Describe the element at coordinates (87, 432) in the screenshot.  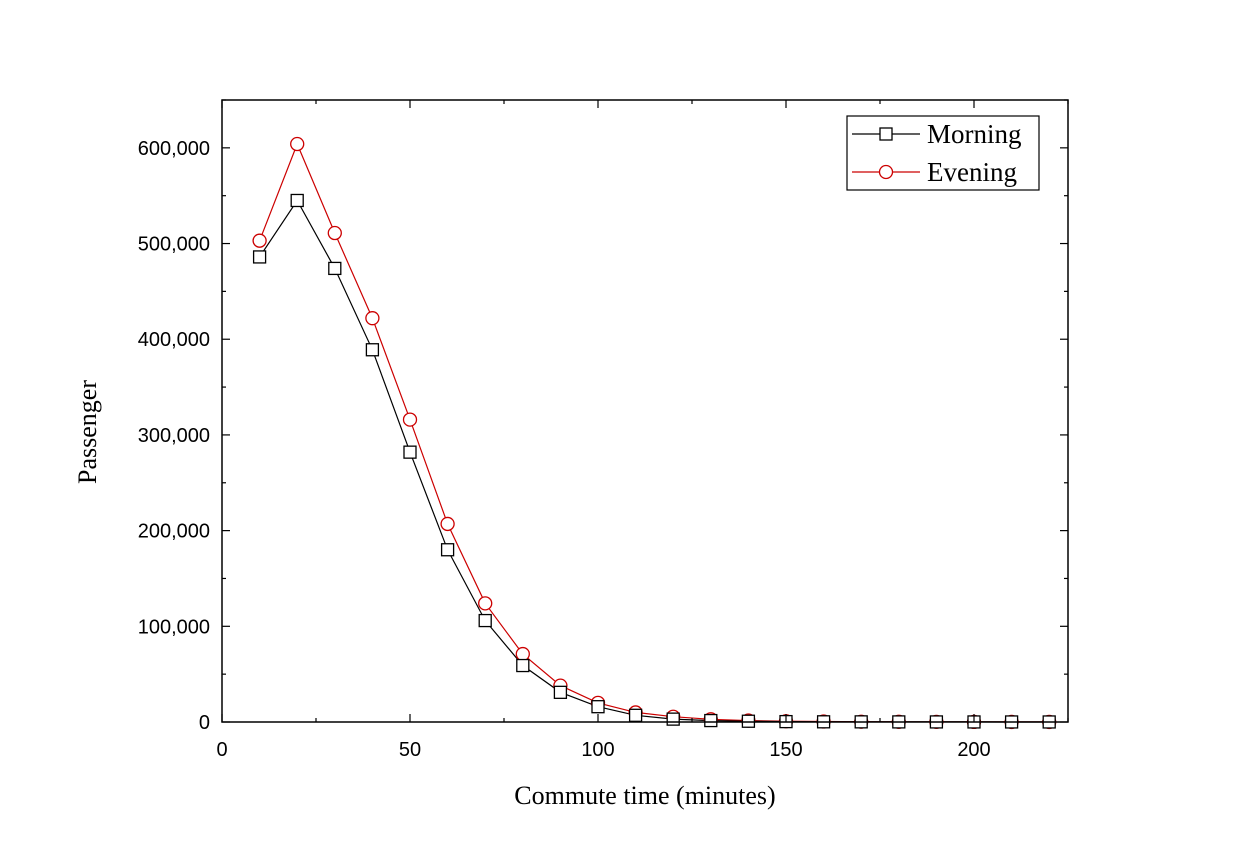
I see `y-axis-title: Passenger` at that location.